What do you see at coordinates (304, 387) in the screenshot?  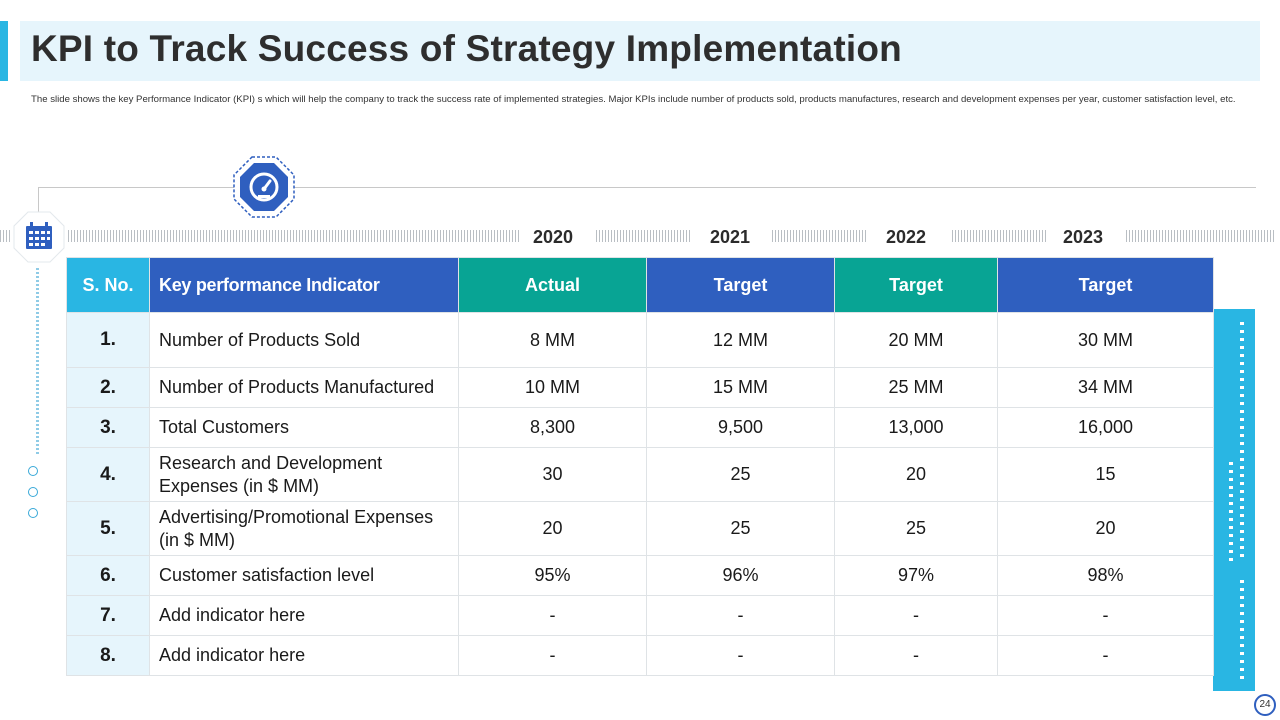 I see `row-indicator: Number of Products Manufactured` at bounding box center [304, 387].